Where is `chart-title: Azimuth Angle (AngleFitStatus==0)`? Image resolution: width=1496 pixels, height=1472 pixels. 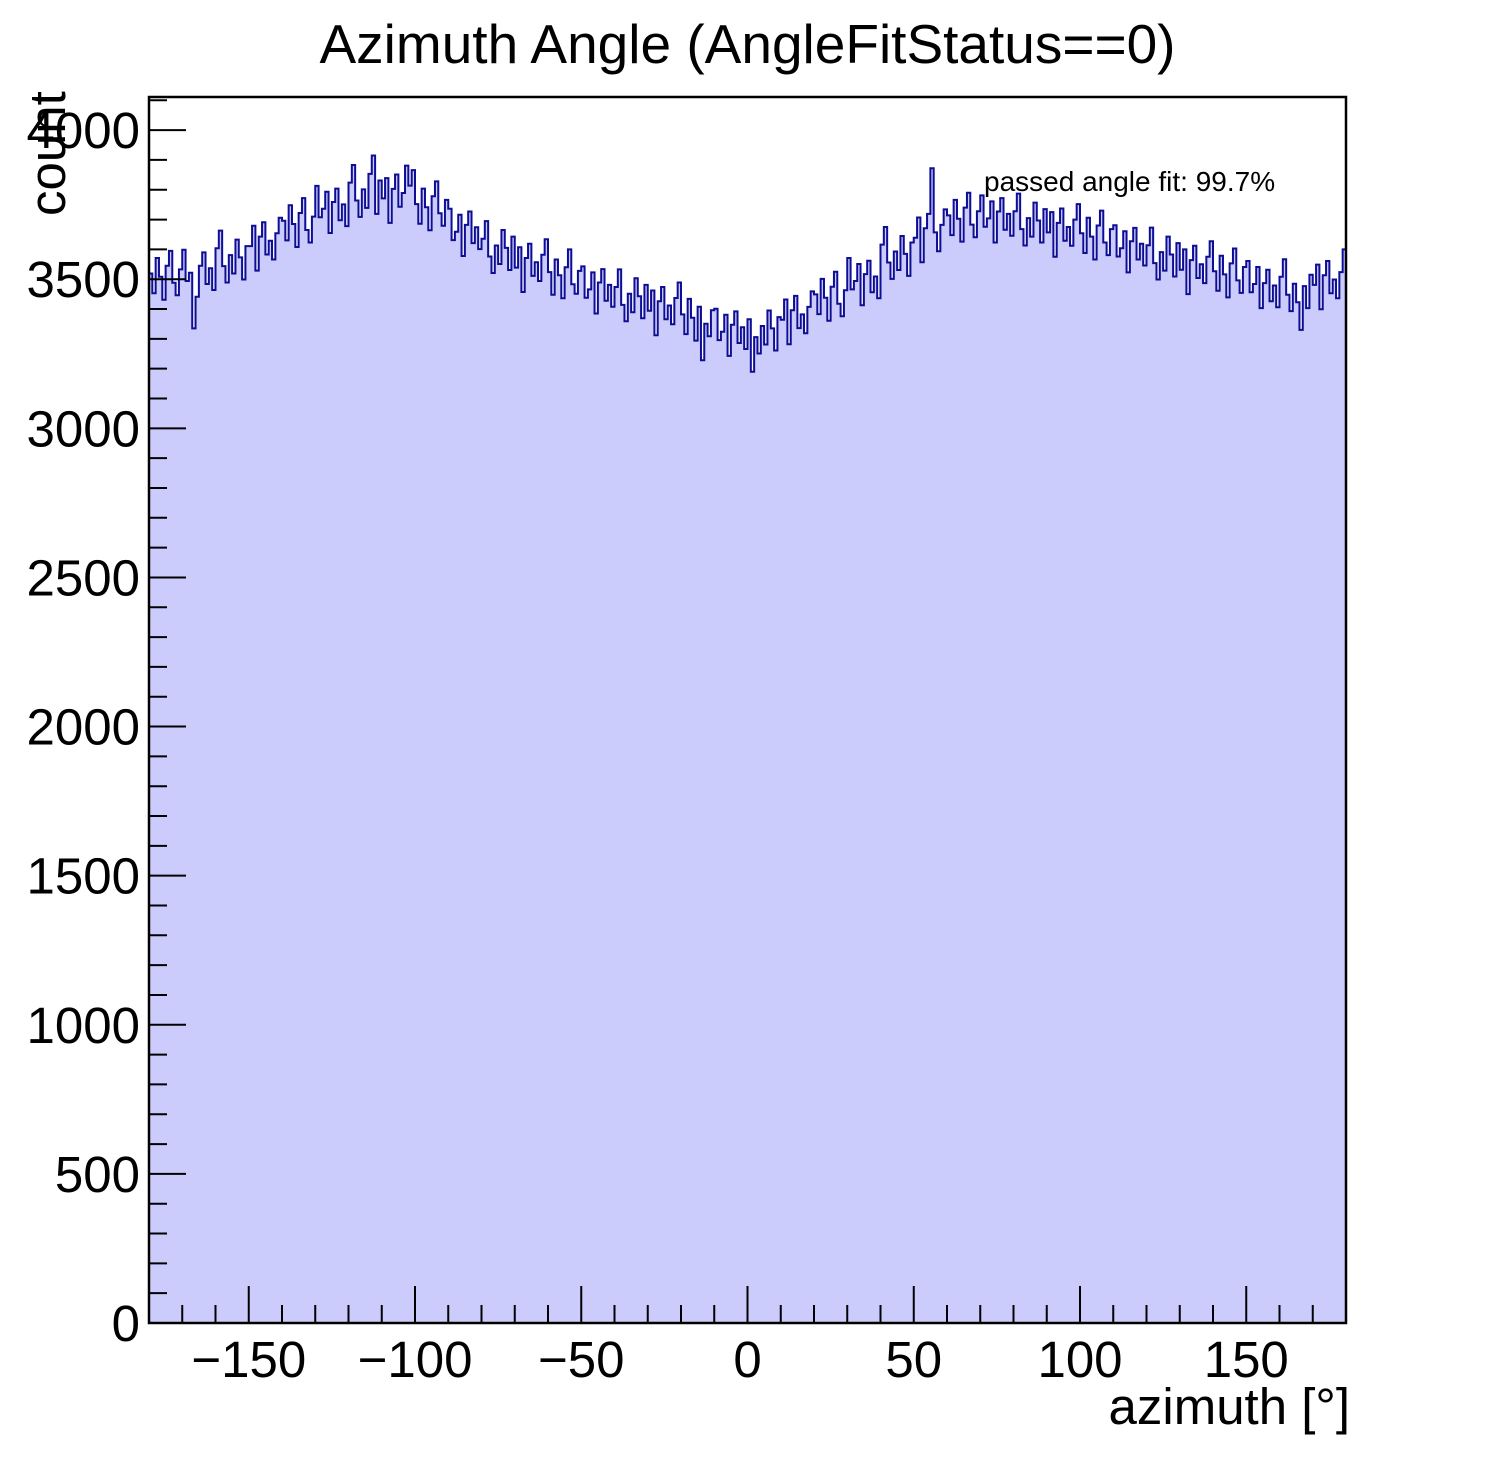
chart-title: Azimuth Angle (AngleFitStatus==0) is located at coordinates (747, 44).